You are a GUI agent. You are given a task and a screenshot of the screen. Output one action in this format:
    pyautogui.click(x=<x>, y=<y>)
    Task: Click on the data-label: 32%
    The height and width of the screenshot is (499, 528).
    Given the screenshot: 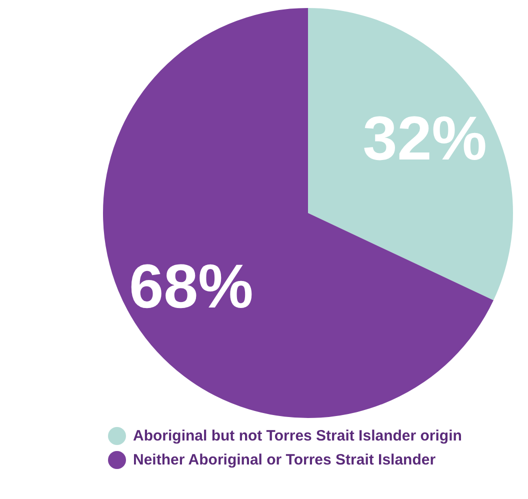 What is the action you would take?
    pyautogui.click(x=424, y=139)
    